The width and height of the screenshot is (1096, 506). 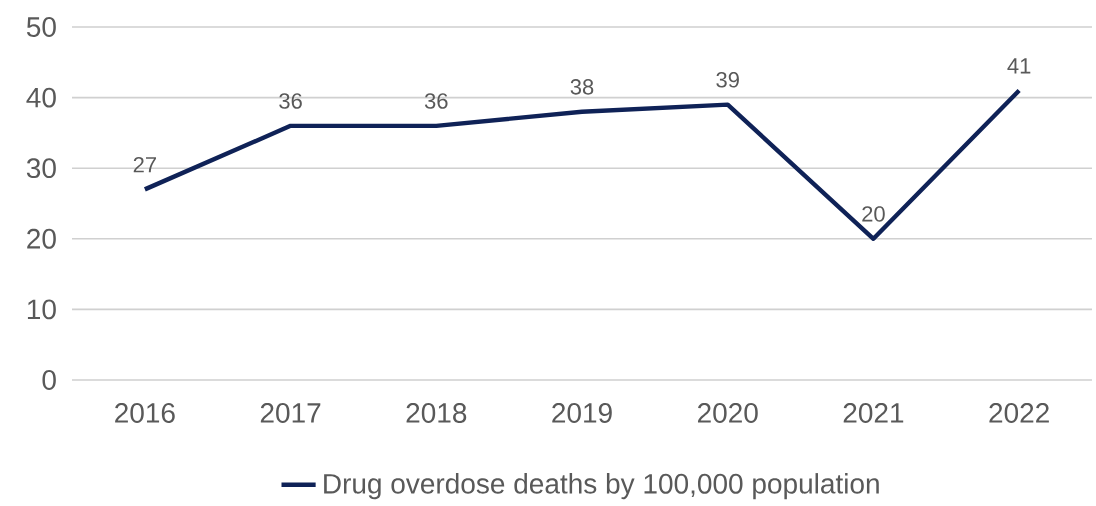 What do you see at coordinates (290, 413) in the screenshot?
I see `x-tick-label: 2017` at bounding box center [290, 413].